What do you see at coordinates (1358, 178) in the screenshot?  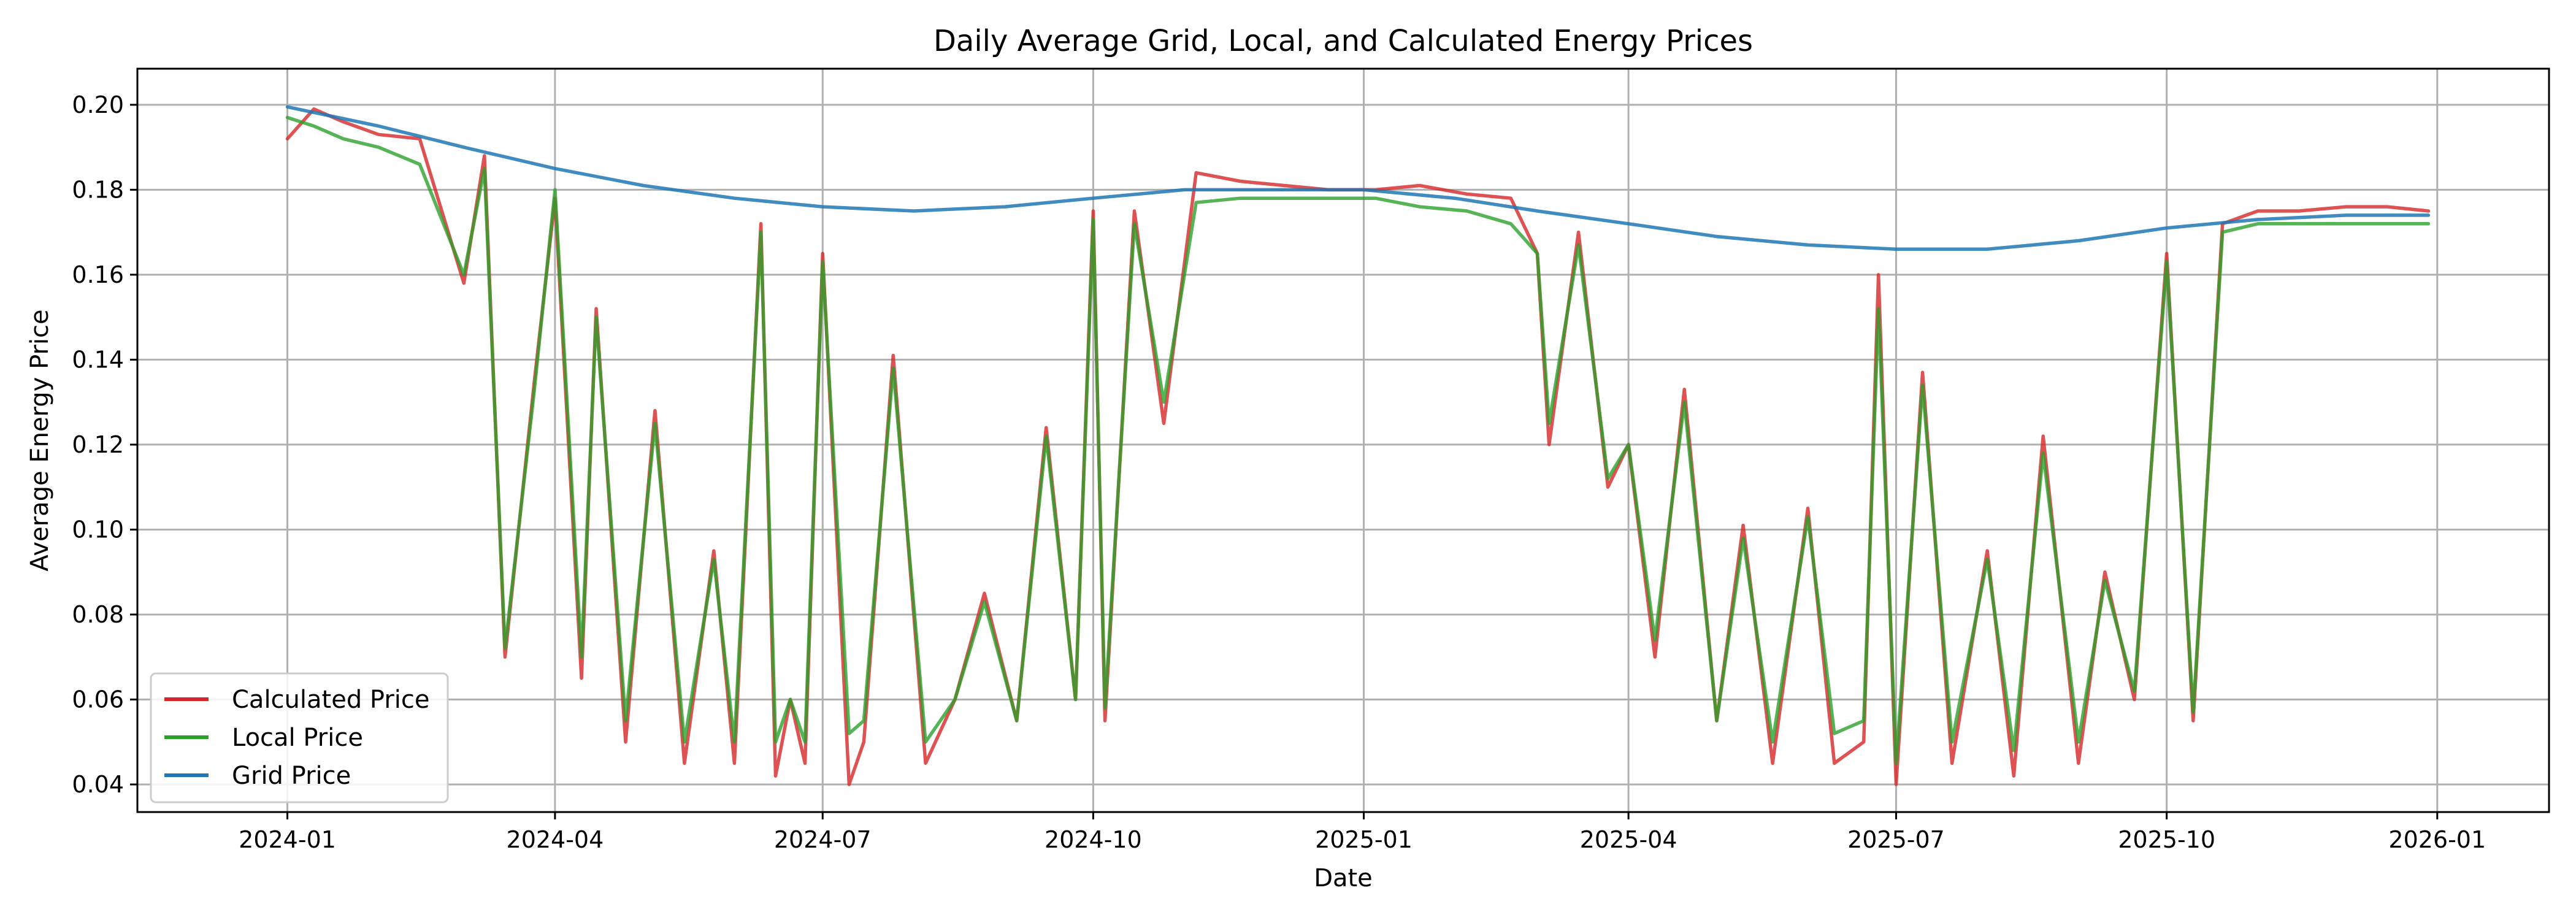 I see `series-line-grid-price` at bounding box center [1358, 178].